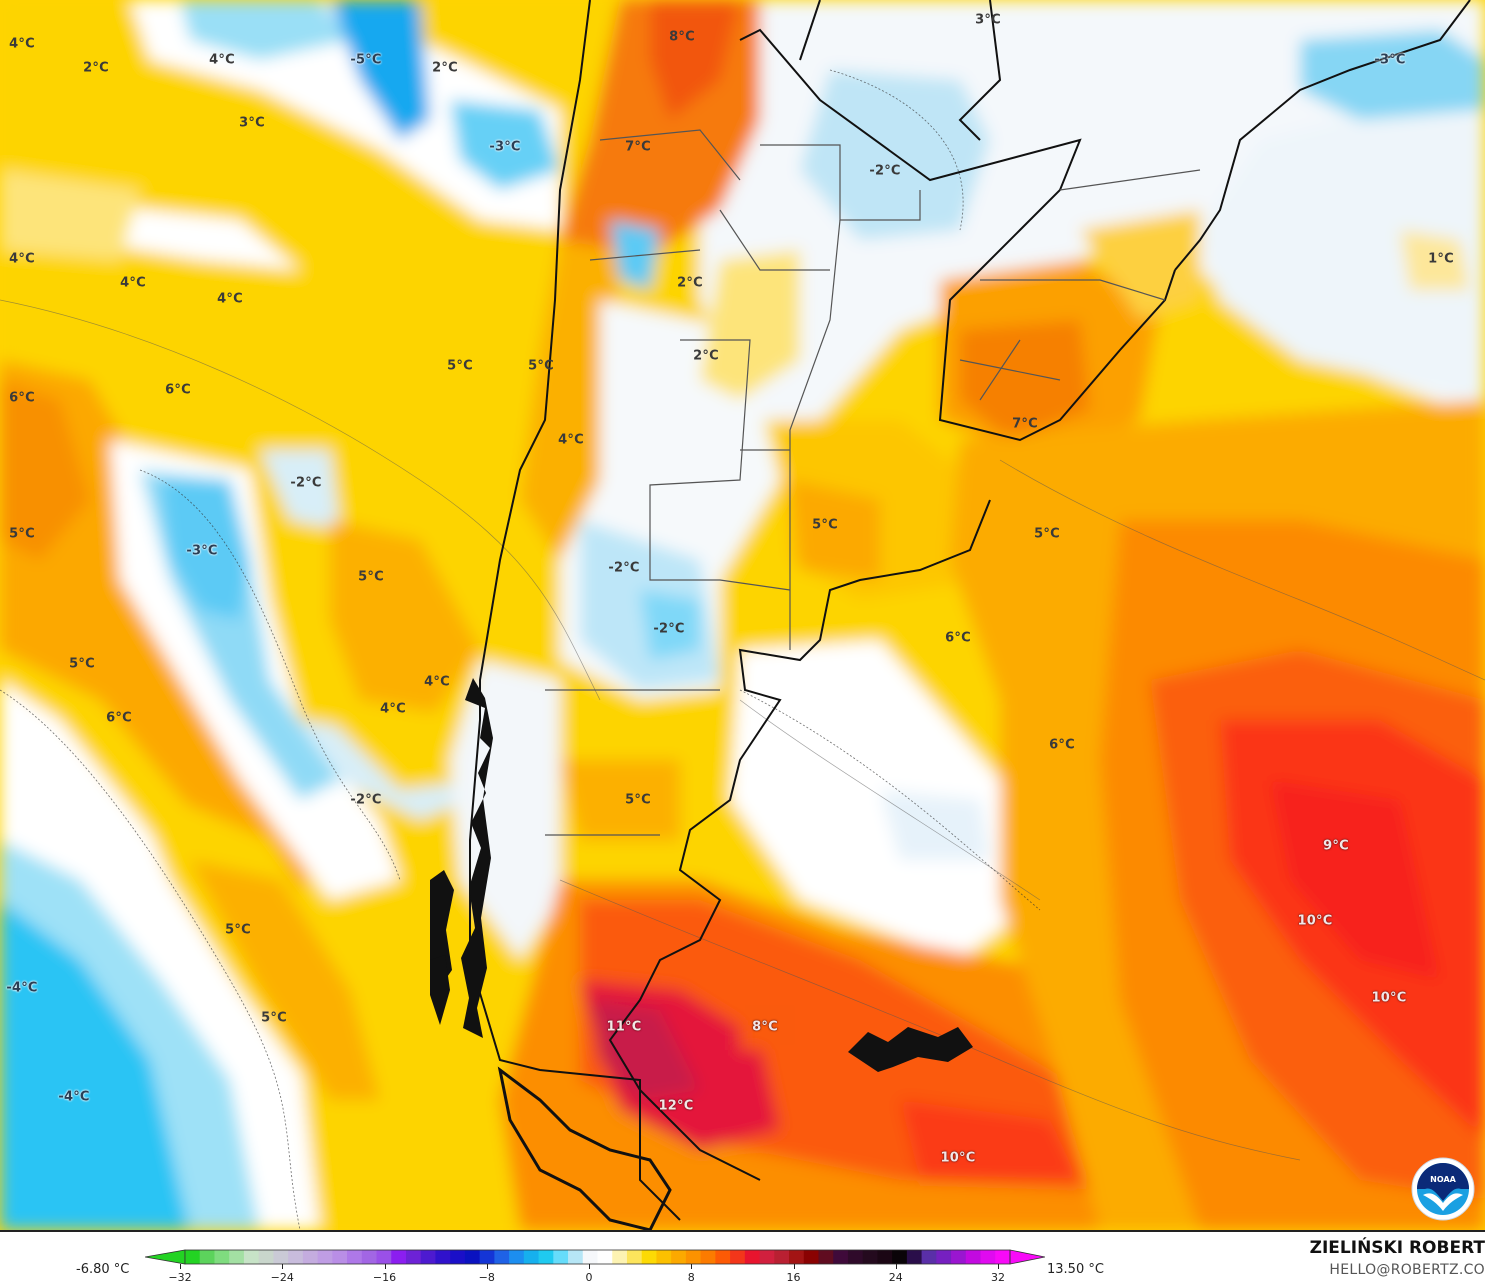 This screenshot has width=1485, height=1287. What do you see at coordinates (895, 1277) in the screenshot?
I see `colorbar-tick-label: 24` at bounding box center [895, 1277].